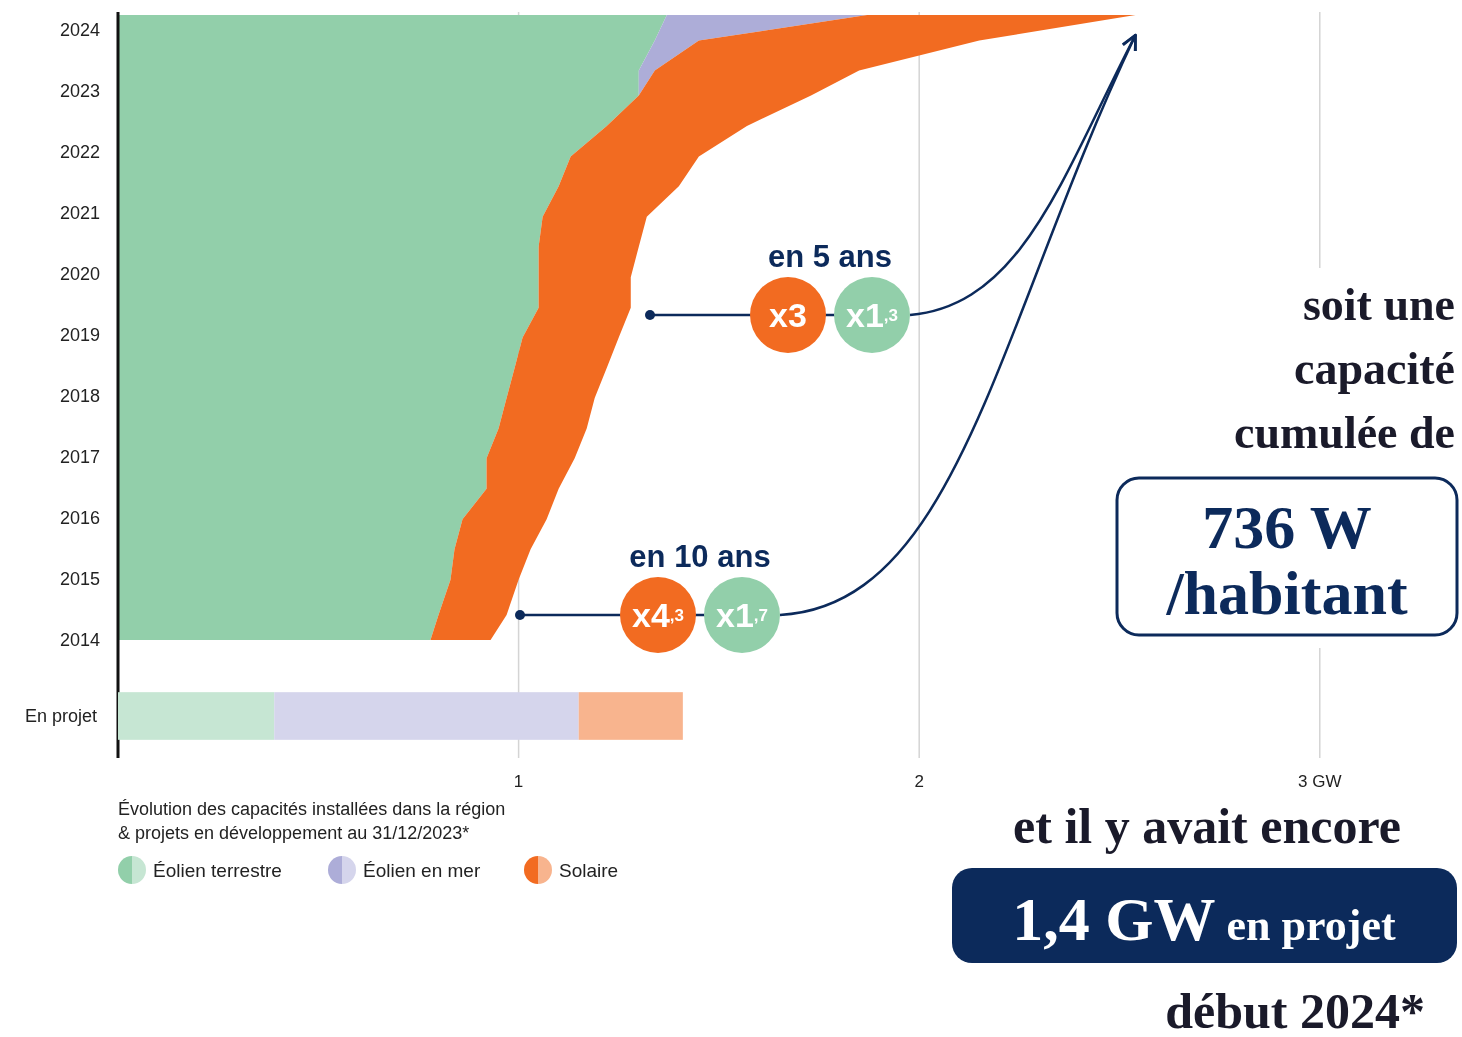 This screenshot has height=1037, width=1462. Describe the element at coordinates (79, 335) in the screenshot. I see `y-tick-label: 2019` at that location.